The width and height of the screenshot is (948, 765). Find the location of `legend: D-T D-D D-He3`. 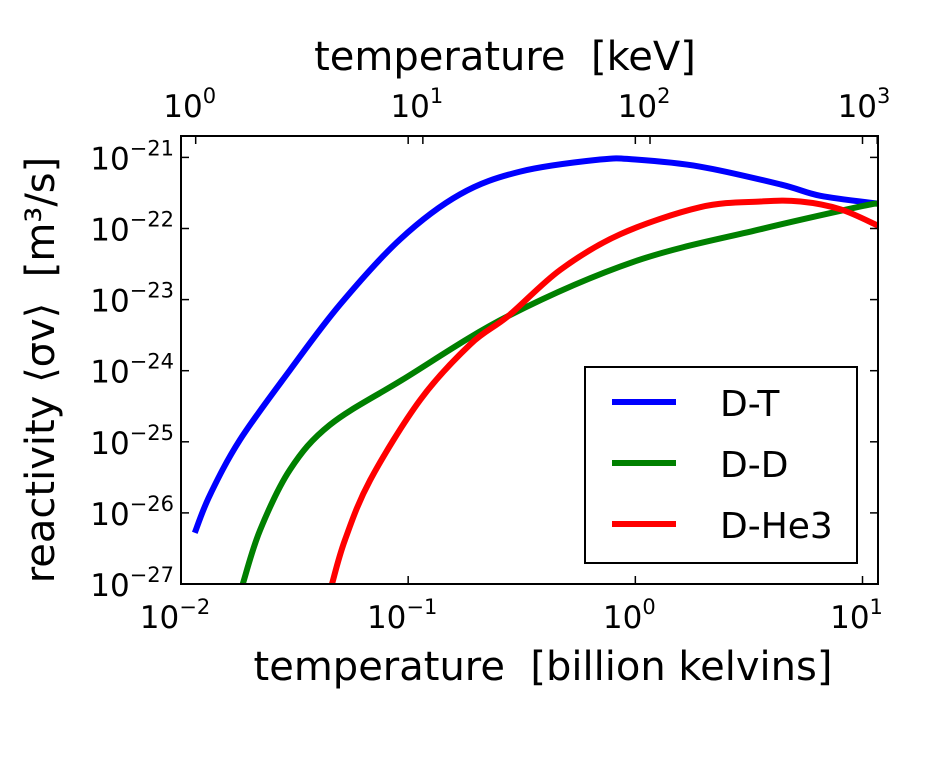

legend: D-T D-D D-He3 is located at coordinates (721, 465).